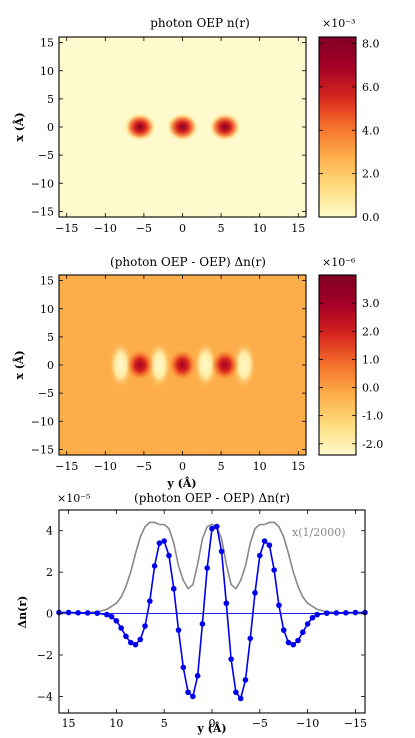 The height and width of the screenshot is (738, 415). Describe the element at coordinates (371, 303) in the screenshot. I see `colorbar-tick-label: 3.0` at that location.